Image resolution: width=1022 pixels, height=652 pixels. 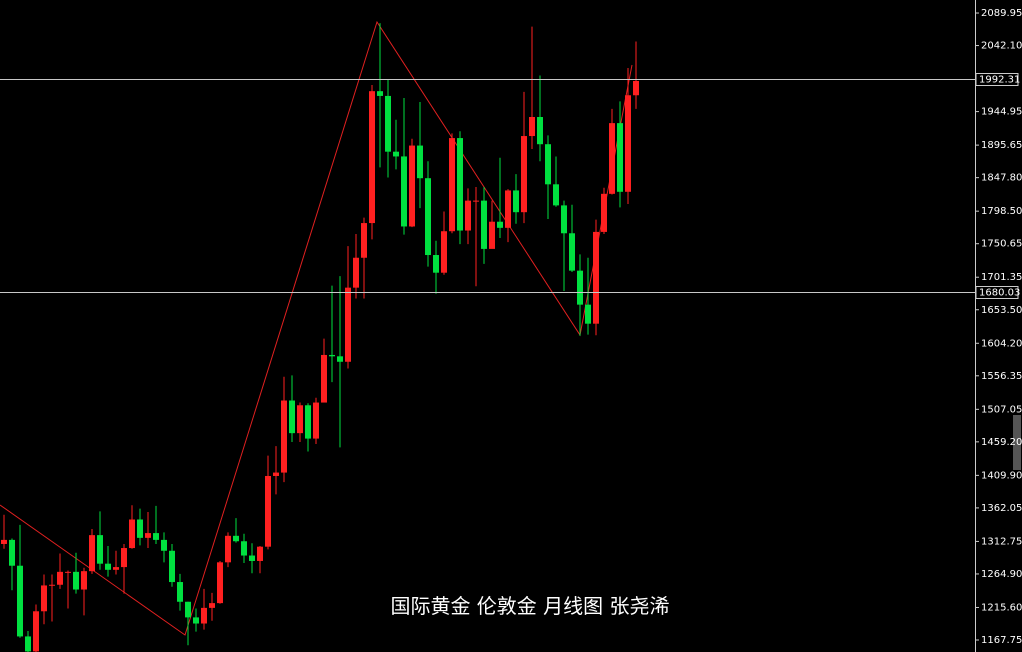 I want to click on price-label: 1680.03, so click(x=999, y=293).